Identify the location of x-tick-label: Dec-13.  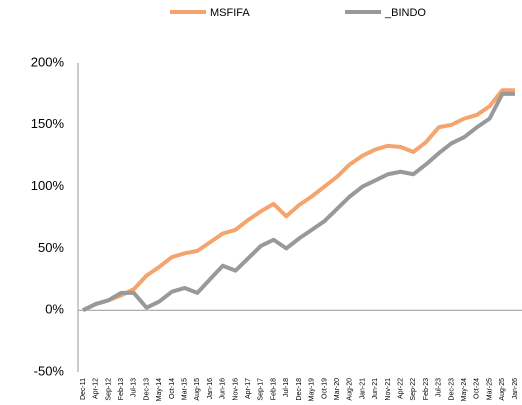
(146, 389).